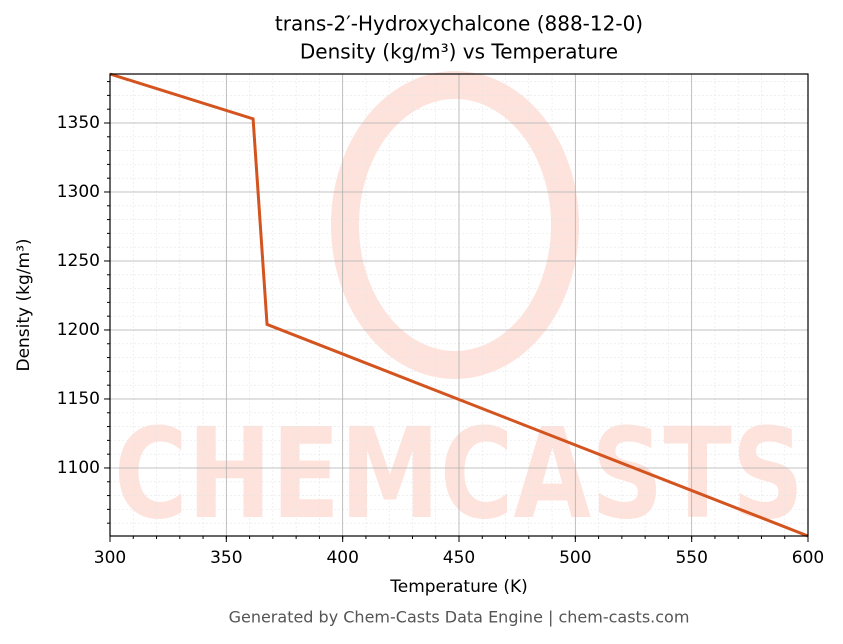  What do you see at coordinates (78, 330) in the screenshot?
I see `y-tick-label: 1200` at bounding box center [78, 330].